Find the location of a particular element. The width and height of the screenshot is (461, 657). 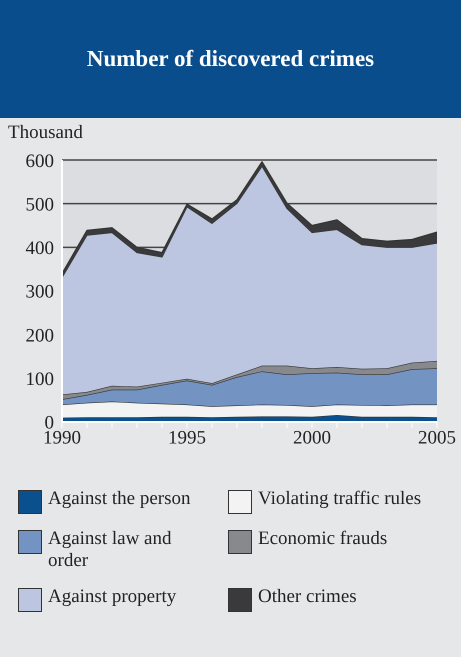

y-tick-label: 400 is located at coordinates (40, 249).